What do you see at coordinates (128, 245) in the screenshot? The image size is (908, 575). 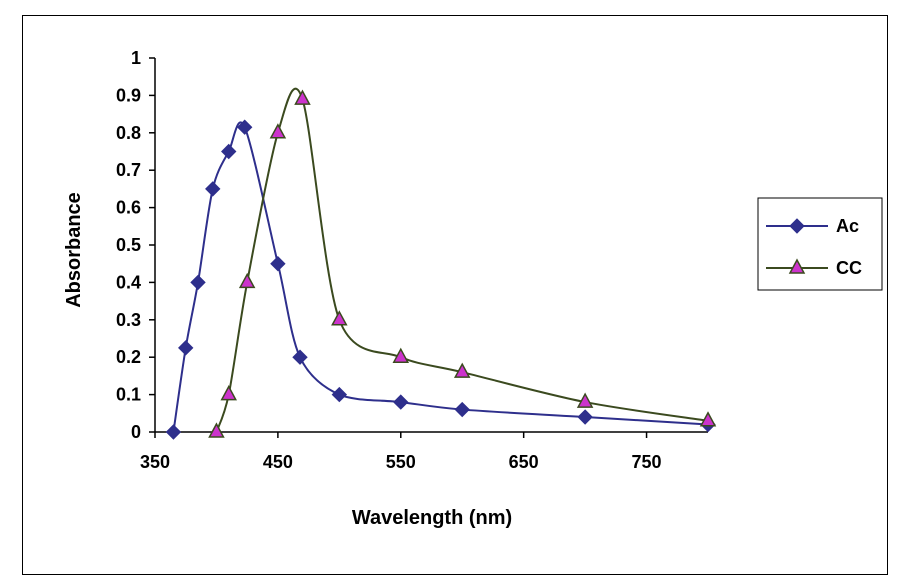 I see `y-tick-label: 0.5` at bounding box center [128, 245].